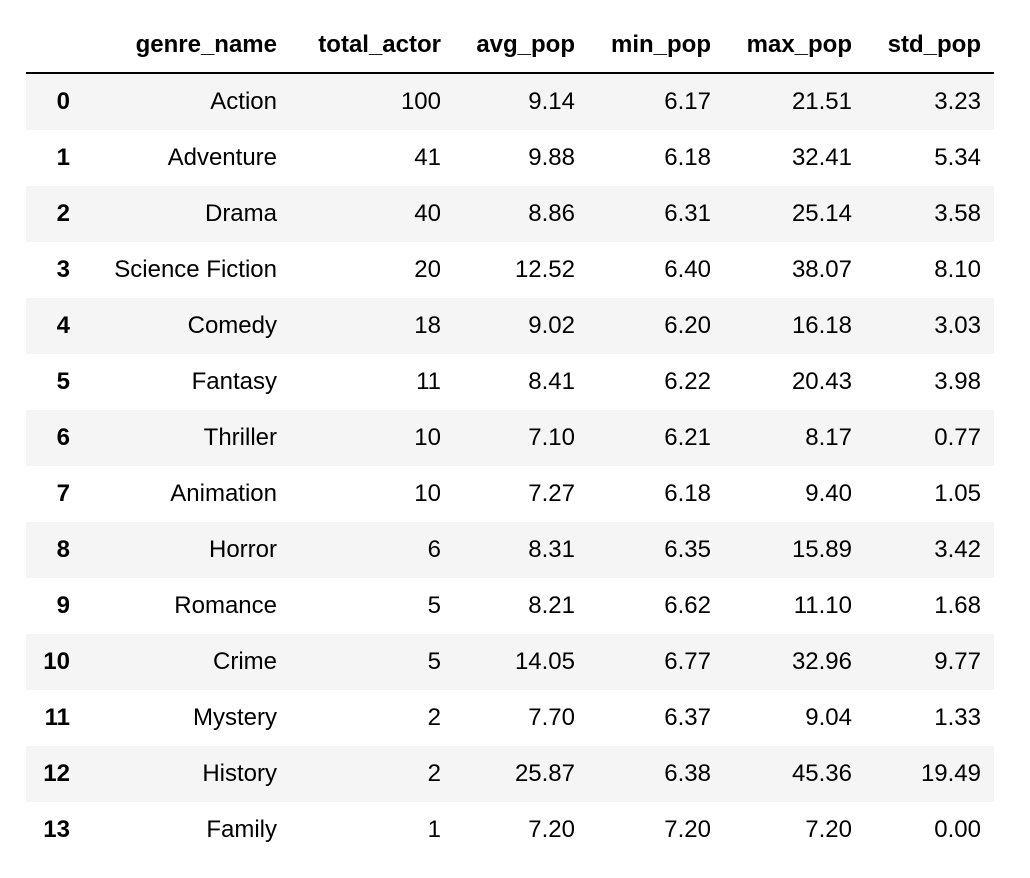  What do you see at coordinates (186, 46) in the screenshot?
I see `header-genre-name: genre_name` at bounding box center [186, 46].